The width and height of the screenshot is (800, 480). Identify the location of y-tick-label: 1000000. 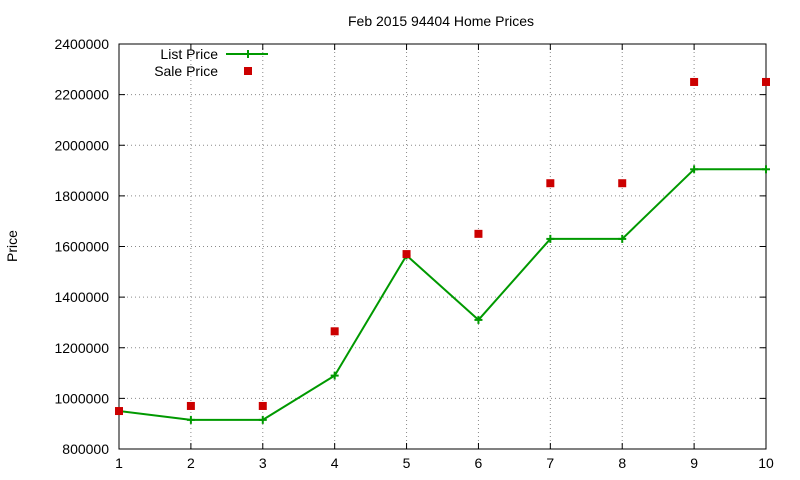
(81, 398).